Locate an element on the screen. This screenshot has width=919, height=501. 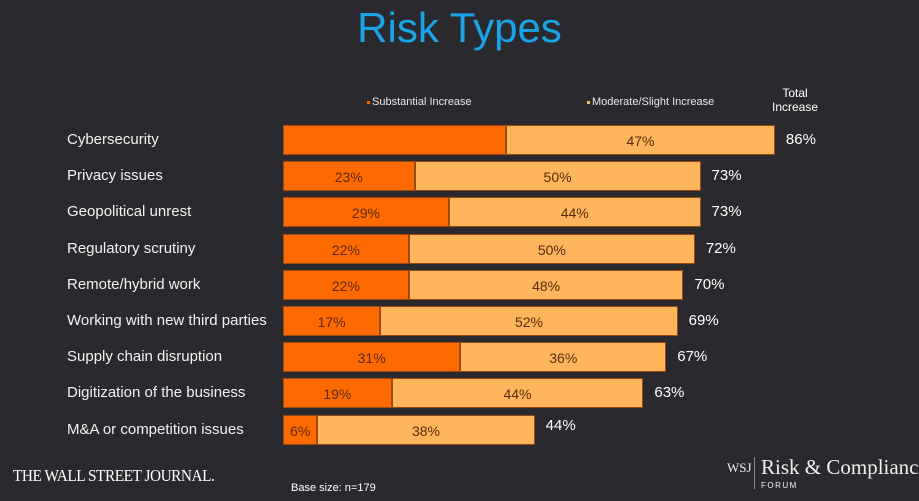
total-label: 70% is located at coordinates (709, 284).